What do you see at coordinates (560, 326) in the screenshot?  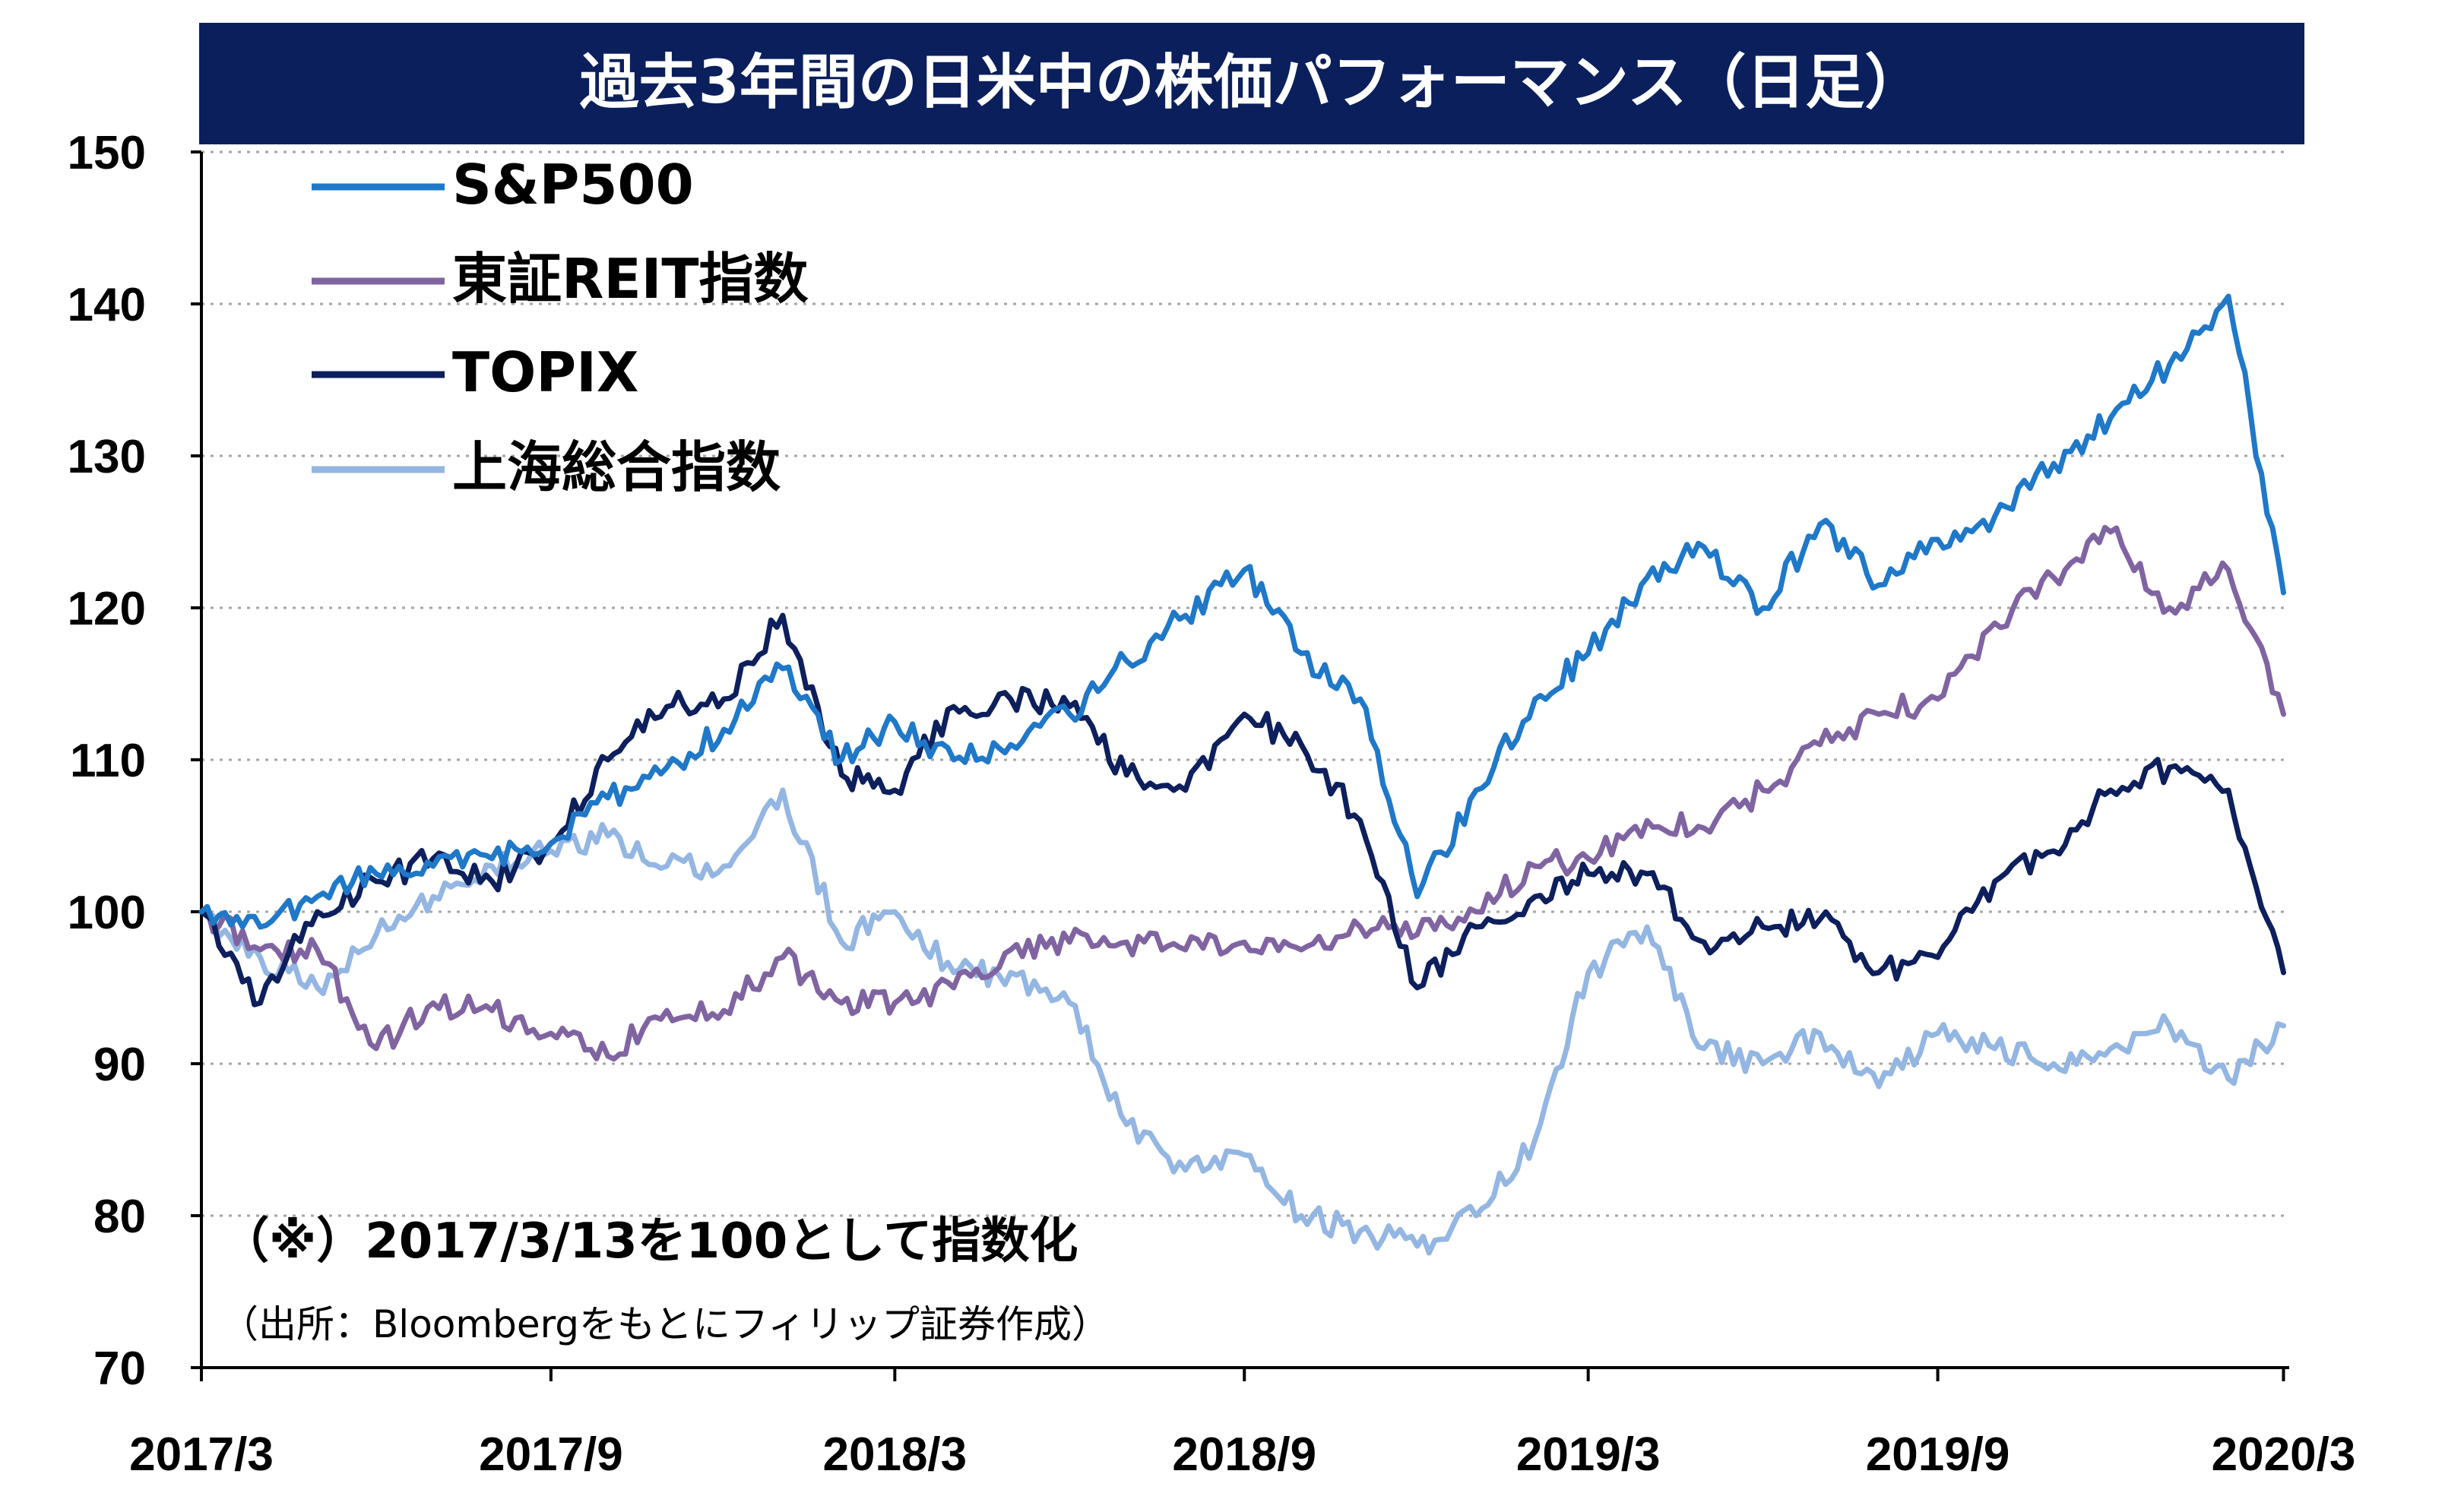 I see `legend: S&P500 東証REIT指数 TOPIX 上海総合指数` at bounding box center [560, 326].